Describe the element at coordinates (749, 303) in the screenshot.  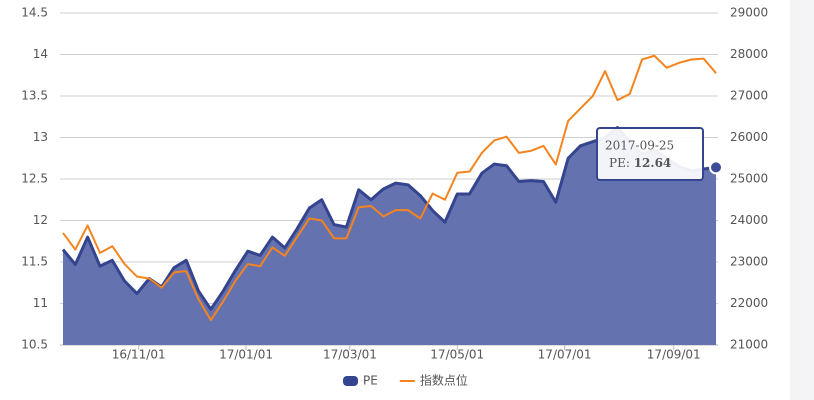
I see `y2-tick-label: 22000` at that location.